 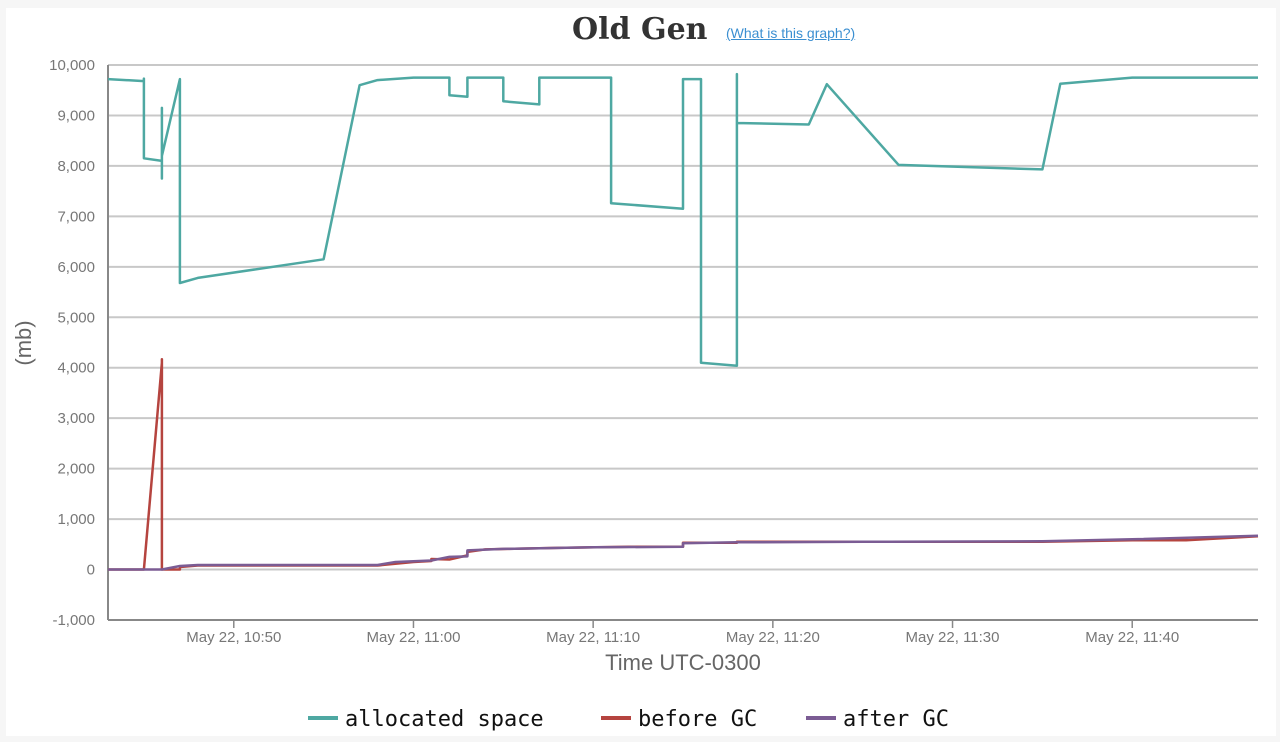 What do you see at coordinates (76, 368) in the screenshot?
I see `y-tick-label: 4,000` at bounding box center [76, 368].